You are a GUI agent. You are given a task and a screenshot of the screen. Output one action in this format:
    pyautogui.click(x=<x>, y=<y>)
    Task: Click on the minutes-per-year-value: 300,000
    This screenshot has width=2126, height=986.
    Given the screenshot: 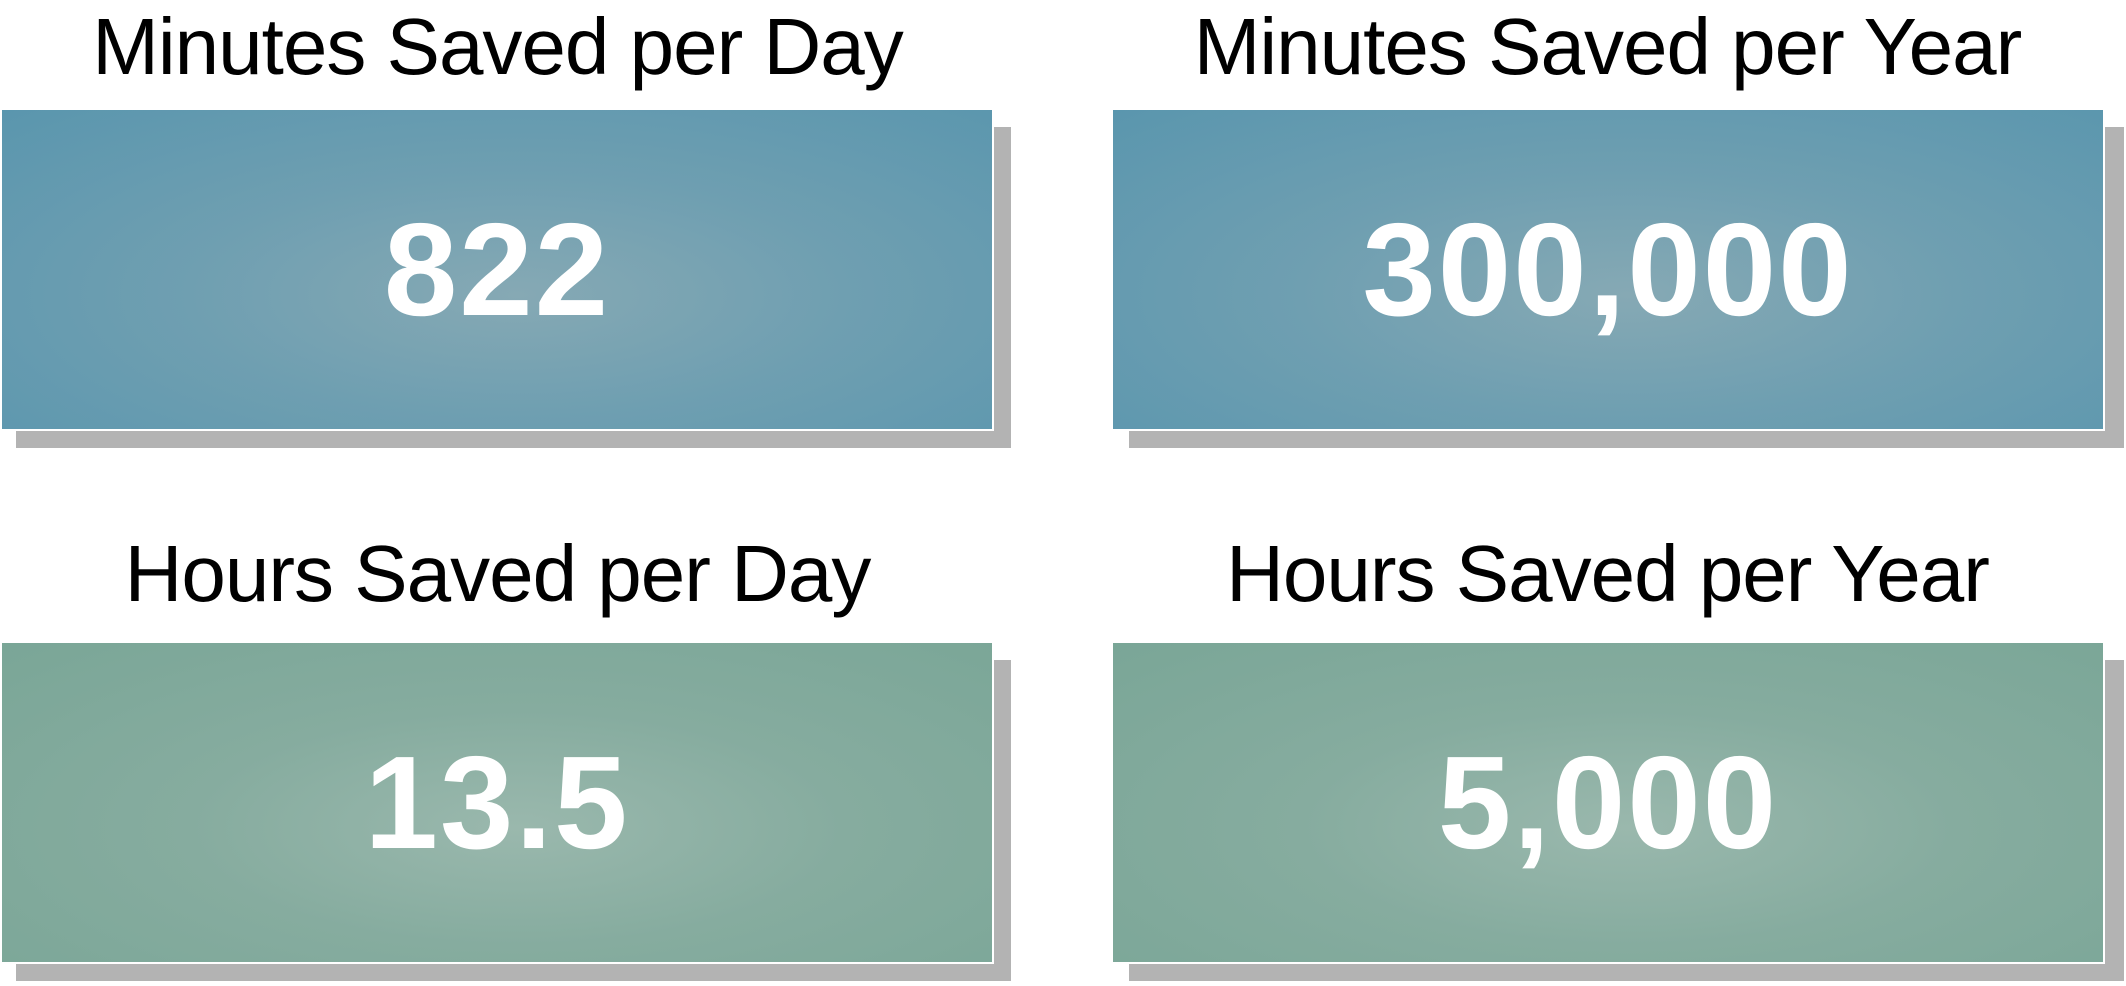 What is the action you would take?
    pyautogui.click(x=1608, y=269)
    